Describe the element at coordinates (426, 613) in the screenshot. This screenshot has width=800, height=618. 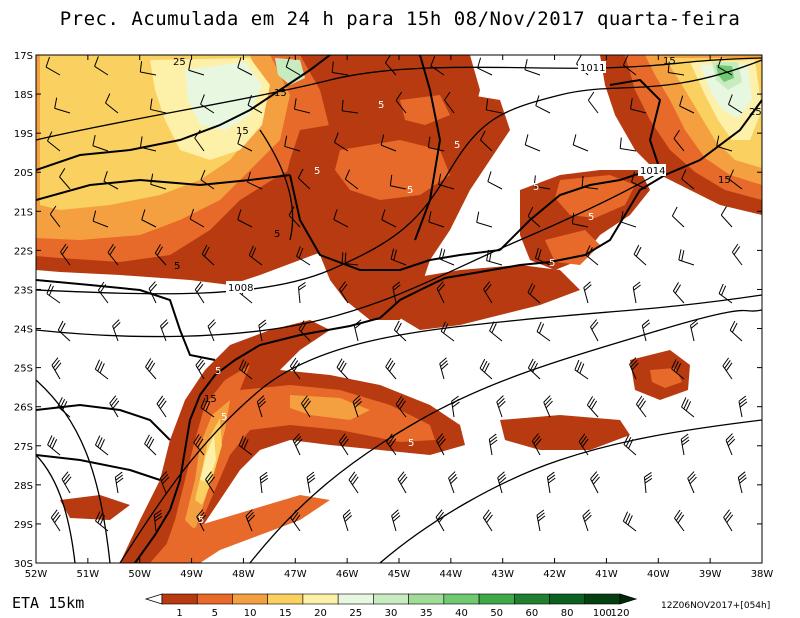
I see `colorbar-label: 35` at that location.